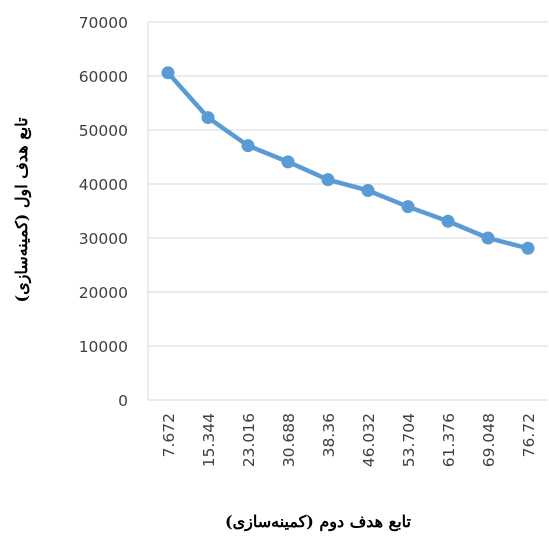  Describe the element at coordinates (369, 440) in the screenshot. I see `x-tick-label: 46.032` at that location.